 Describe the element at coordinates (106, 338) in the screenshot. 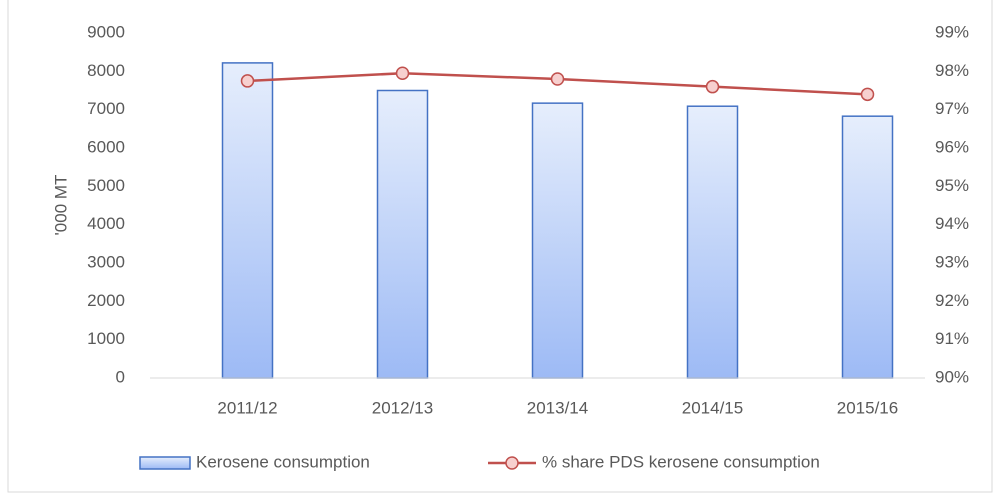

I see `y-tick-label: 1000` at that location.